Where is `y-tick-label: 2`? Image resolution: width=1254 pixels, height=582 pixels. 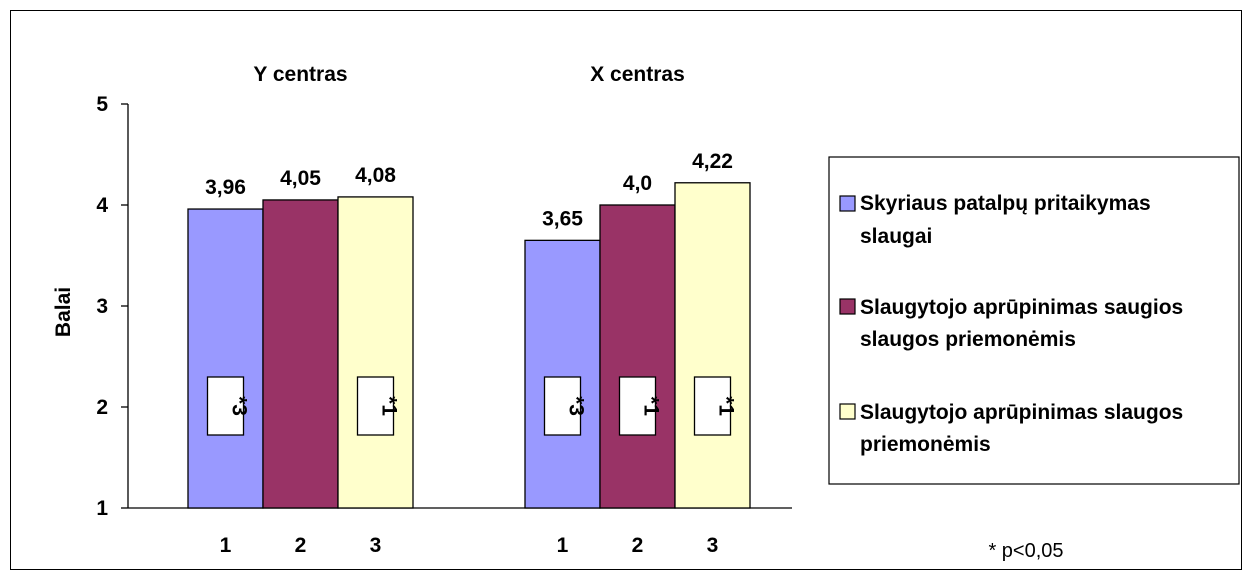 y-tick-label: 2 is located at coordinates (102, 407).